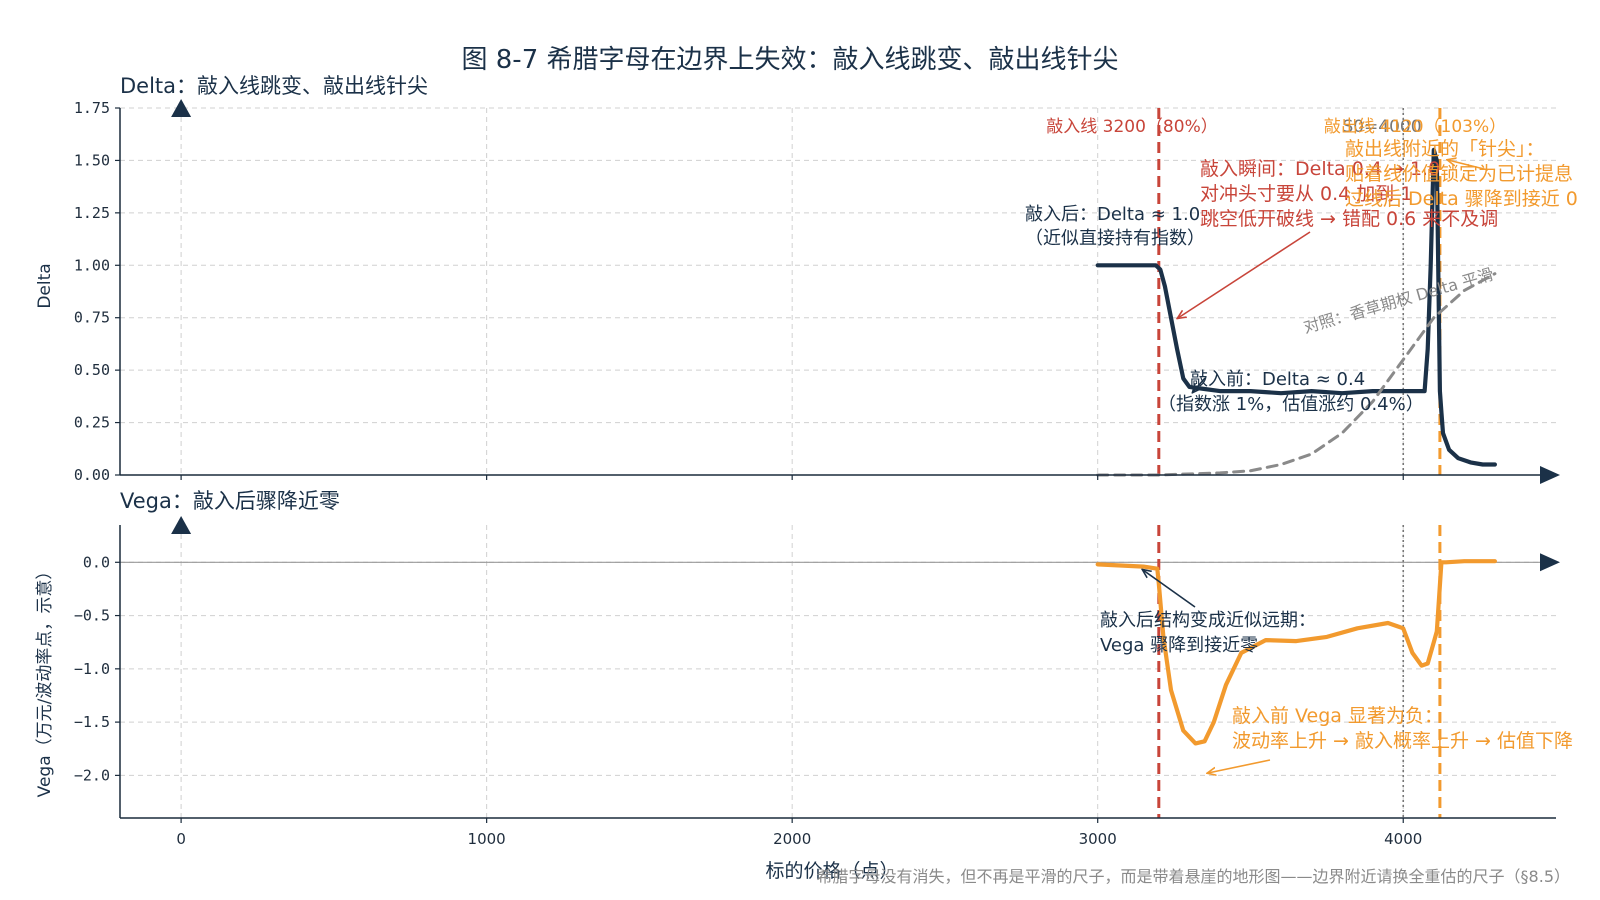 Image resolution: width=1600 pixels, height=900 pixels. I want to click on y-tick-label: −1.0, so click(92, 669).